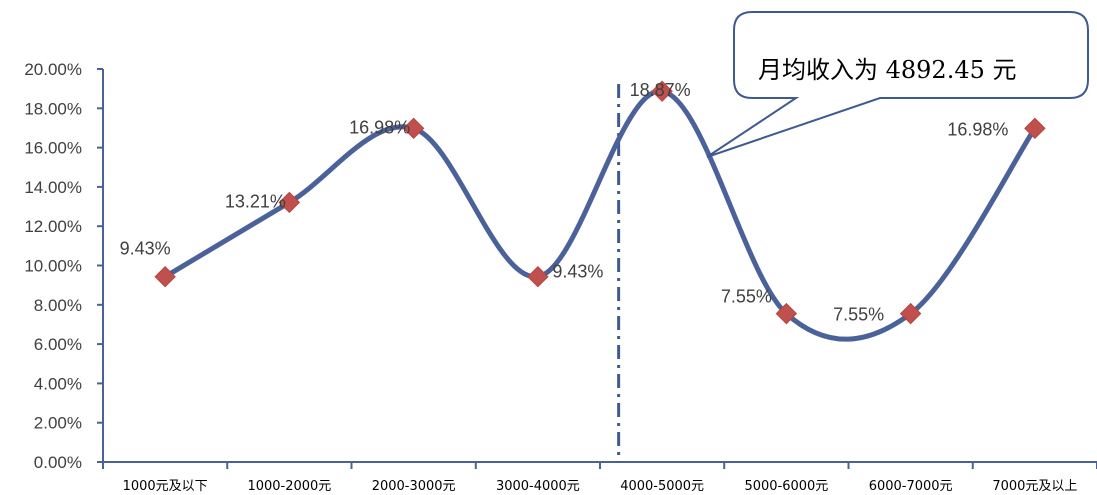 The image size is (1097, 495). What do you see at coordinates (53, 187) in the screenshot?
I see `y-tick-label: 14.00%` at bounding box center [53, 187].